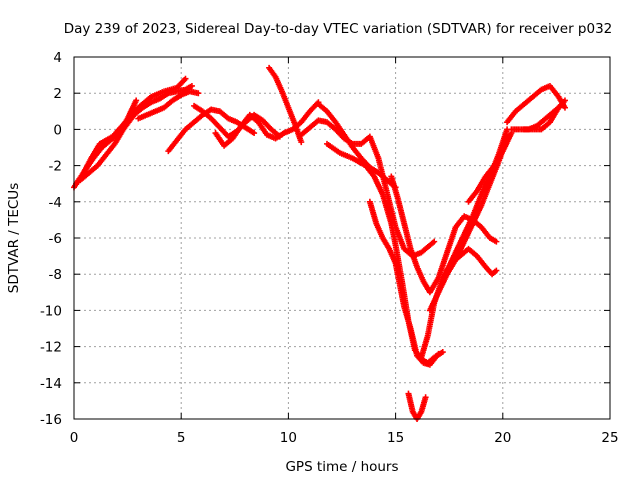 The width and height of the screenshot is (640, 480). Describe the element at coordinates (395, 438) in the screenshot. I see `x-tick-label: 15` at that location.